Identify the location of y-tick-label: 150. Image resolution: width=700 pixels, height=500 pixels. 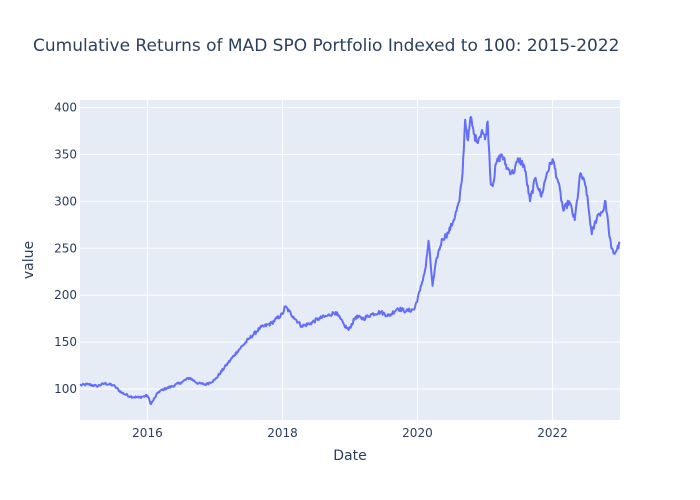
(65, 342).